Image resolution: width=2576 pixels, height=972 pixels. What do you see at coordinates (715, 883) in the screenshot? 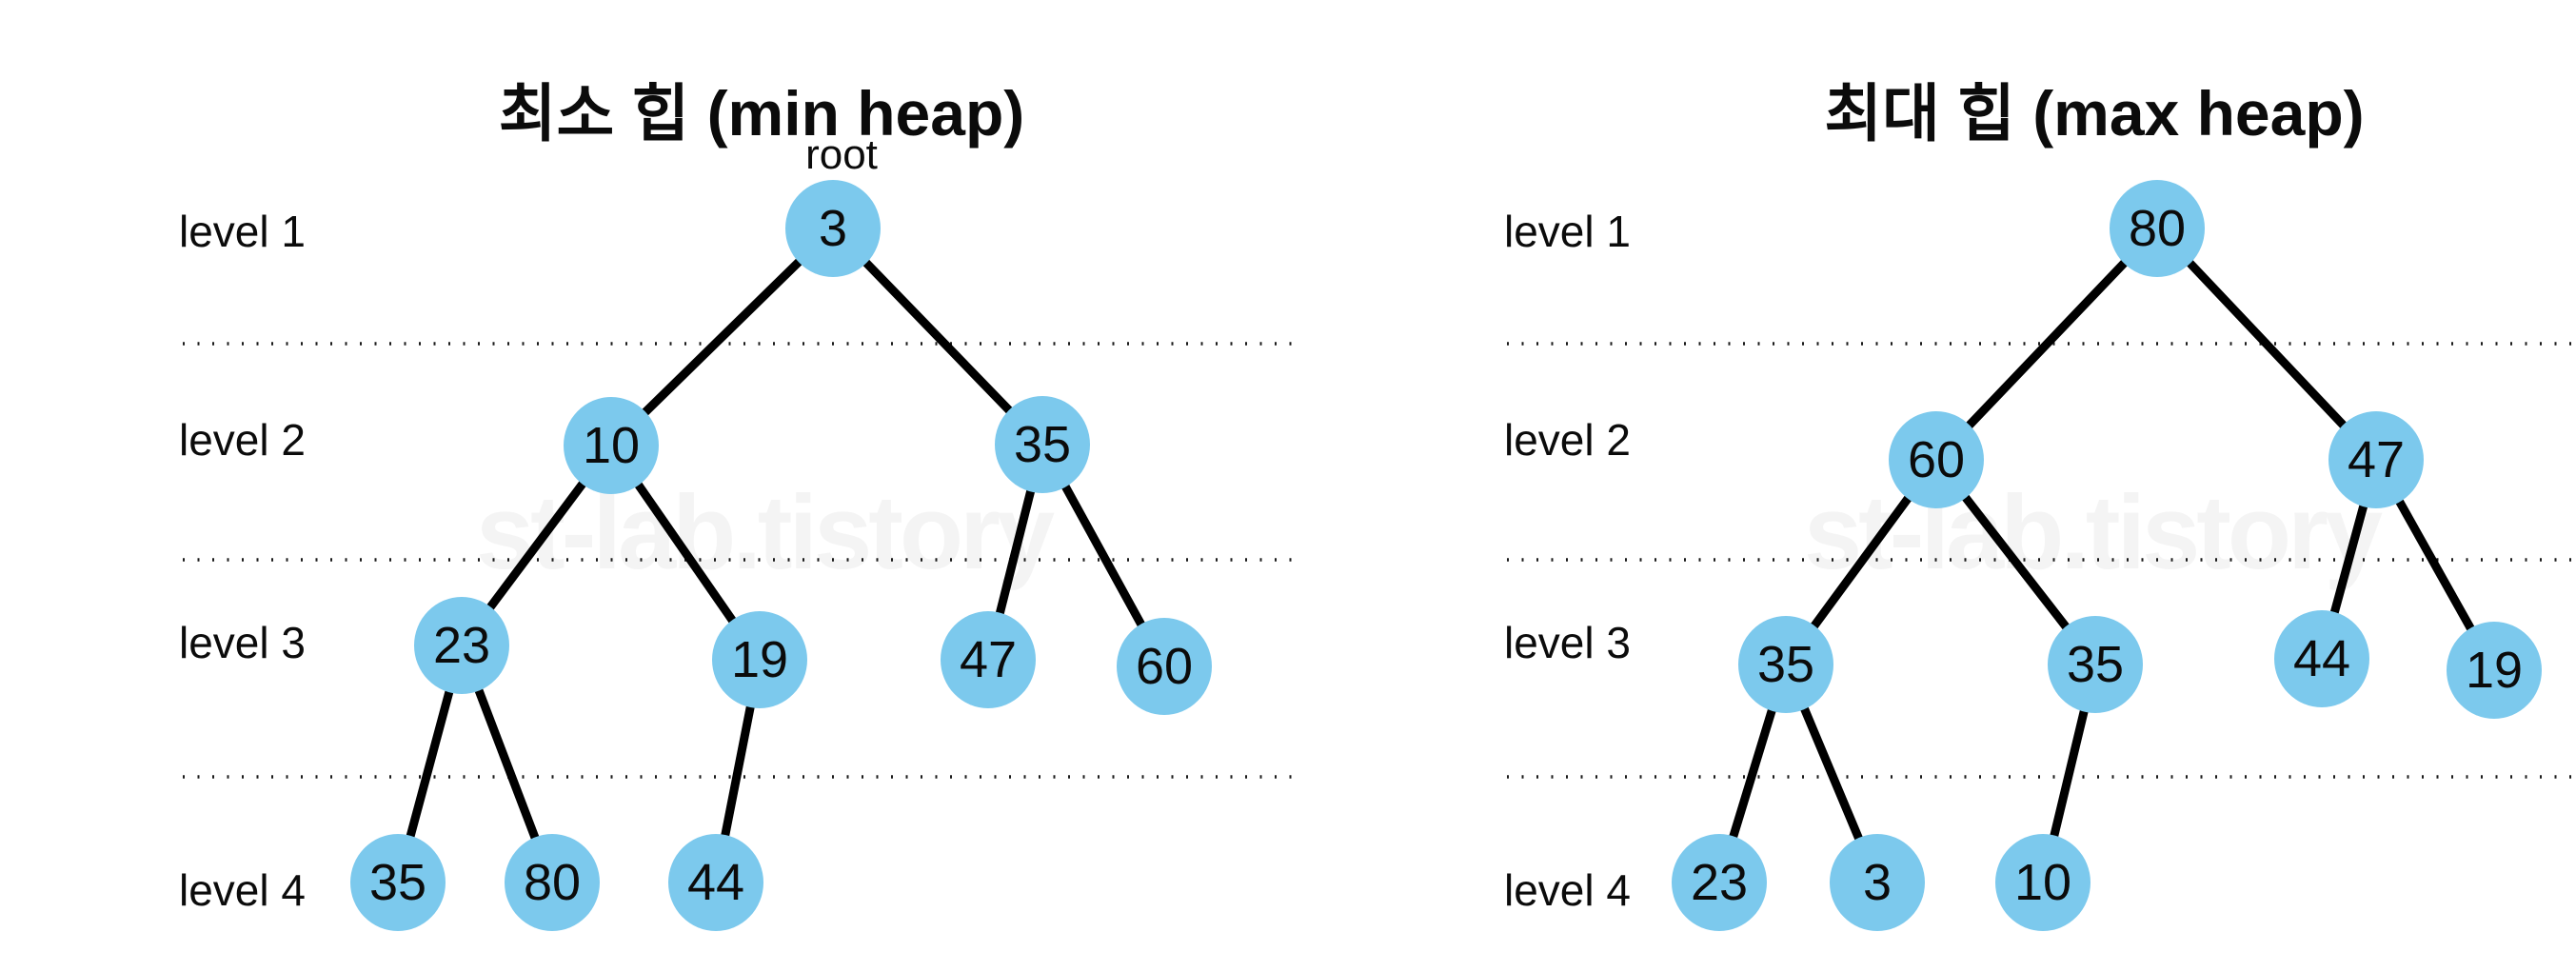
I see `min-node-44: 44` at bounding box center [715, 883].